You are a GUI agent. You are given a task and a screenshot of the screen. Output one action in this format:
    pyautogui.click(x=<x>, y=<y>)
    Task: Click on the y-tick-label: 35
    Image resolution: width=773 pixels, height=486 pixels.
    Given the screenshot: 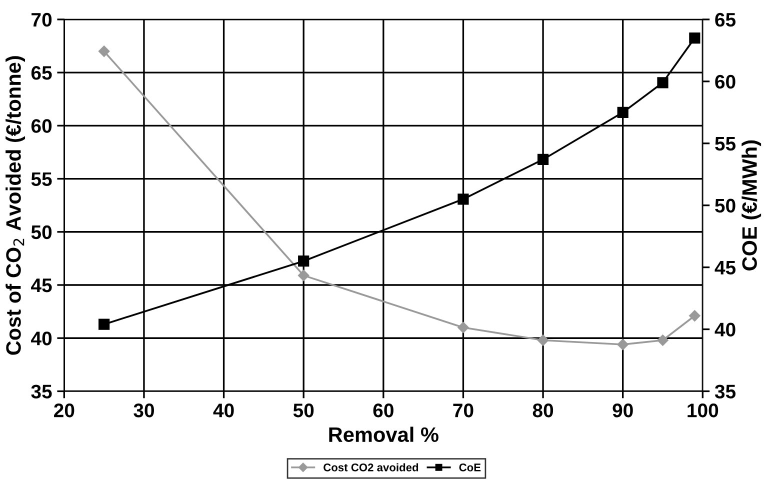 What is the action you would take?
    pyautogui.click(x=41, y=391)
    